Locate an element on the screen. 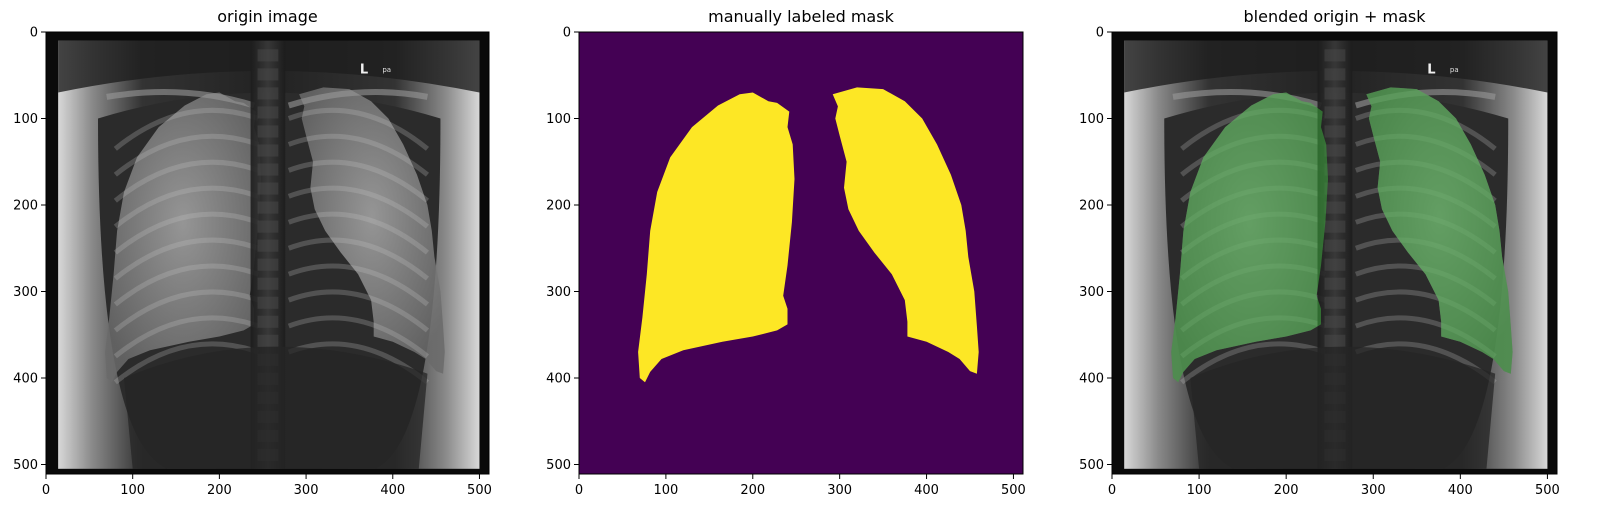 The height and width of the screenshot is (521, 1608). diaphragm-shadow is located at coordinates (276, 407).